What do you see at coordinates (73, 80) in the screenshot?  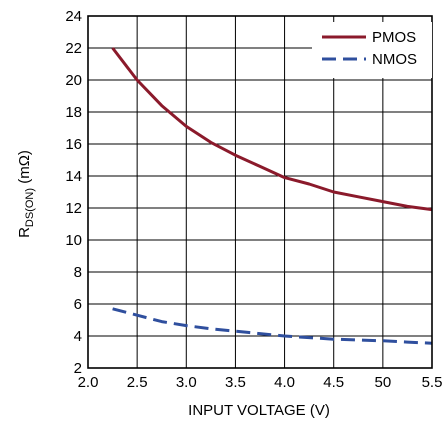 I see `y-tick-label-9: 20` at bounding box center [73, 80].